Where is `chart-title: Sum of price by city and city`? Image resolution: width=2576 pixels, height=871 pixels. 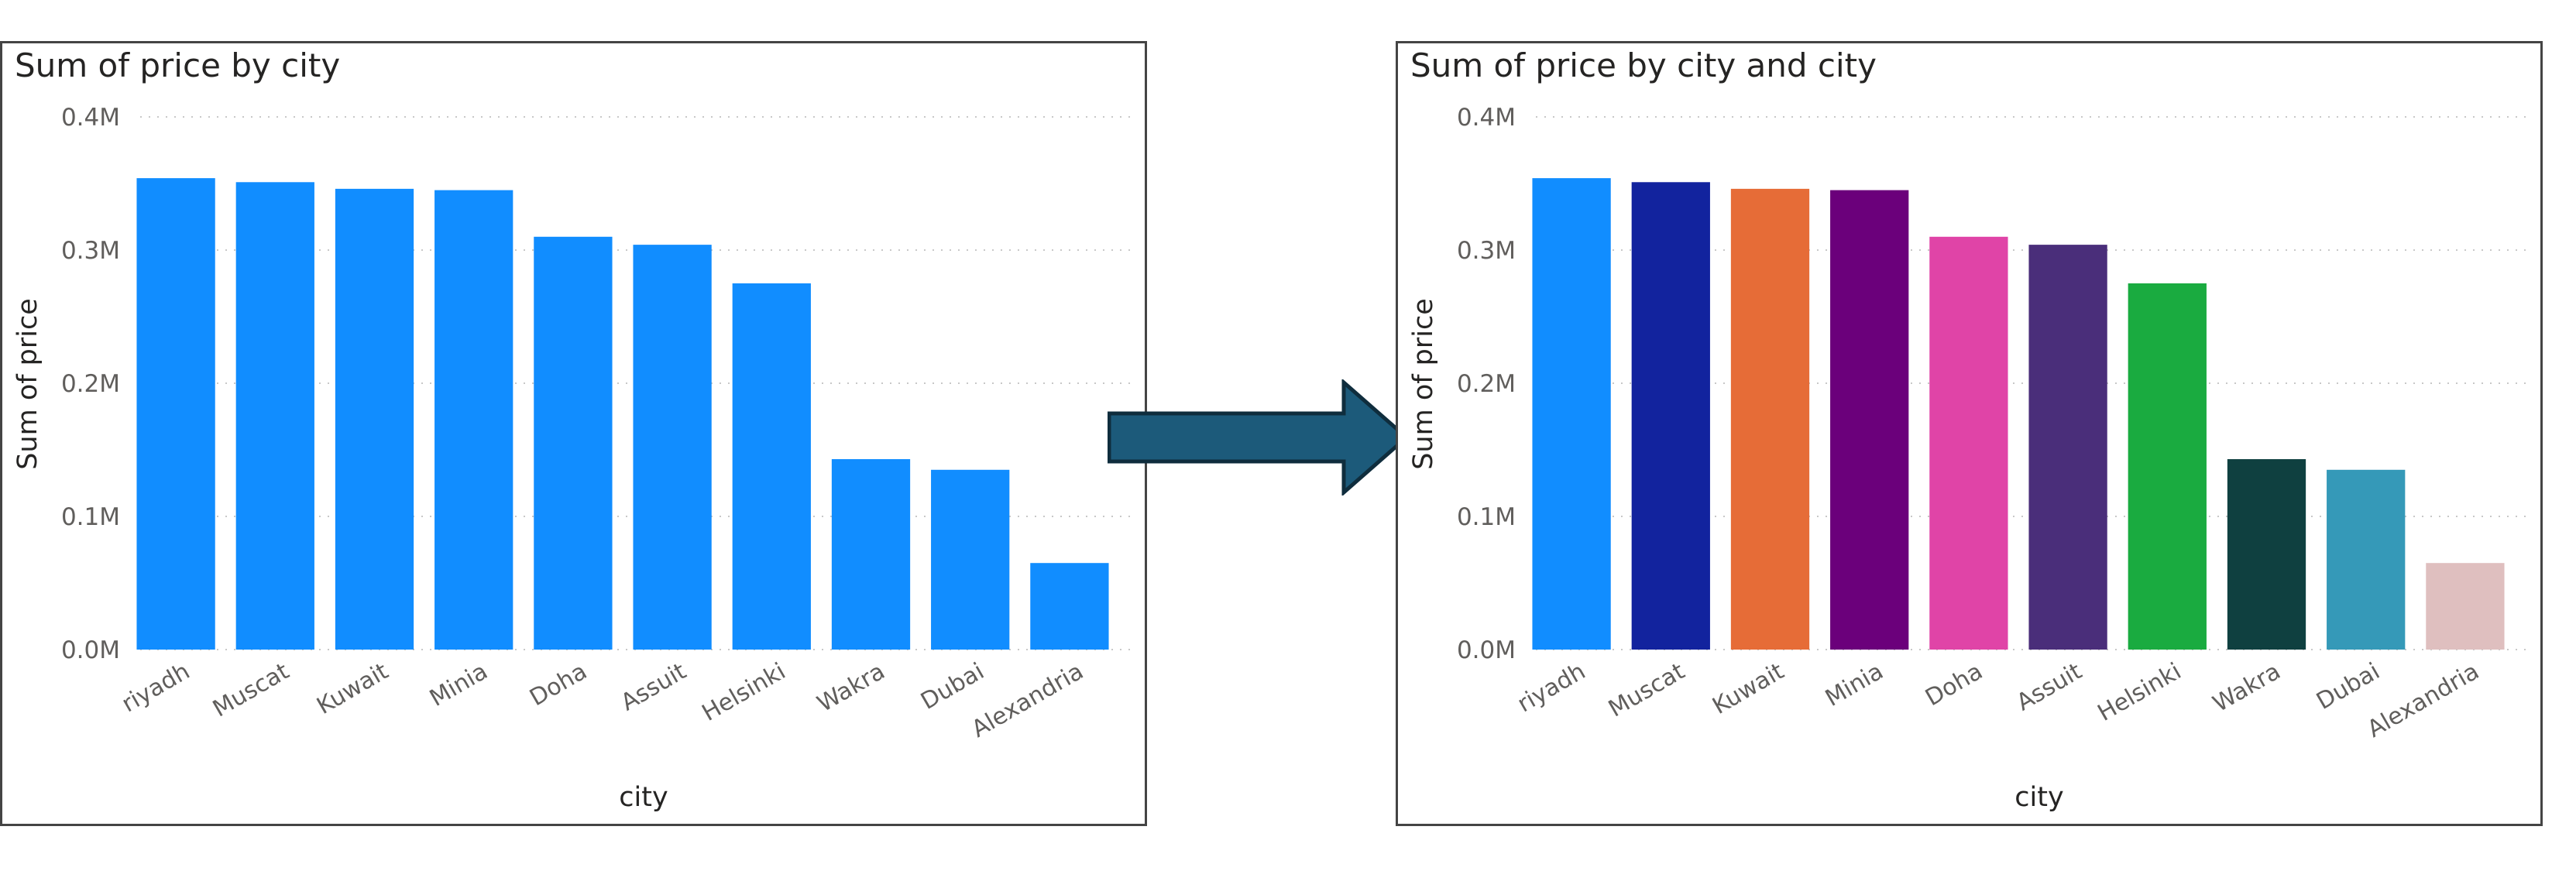 chart-title: Sum of price by city and city is located at coordinates (1643, 65).